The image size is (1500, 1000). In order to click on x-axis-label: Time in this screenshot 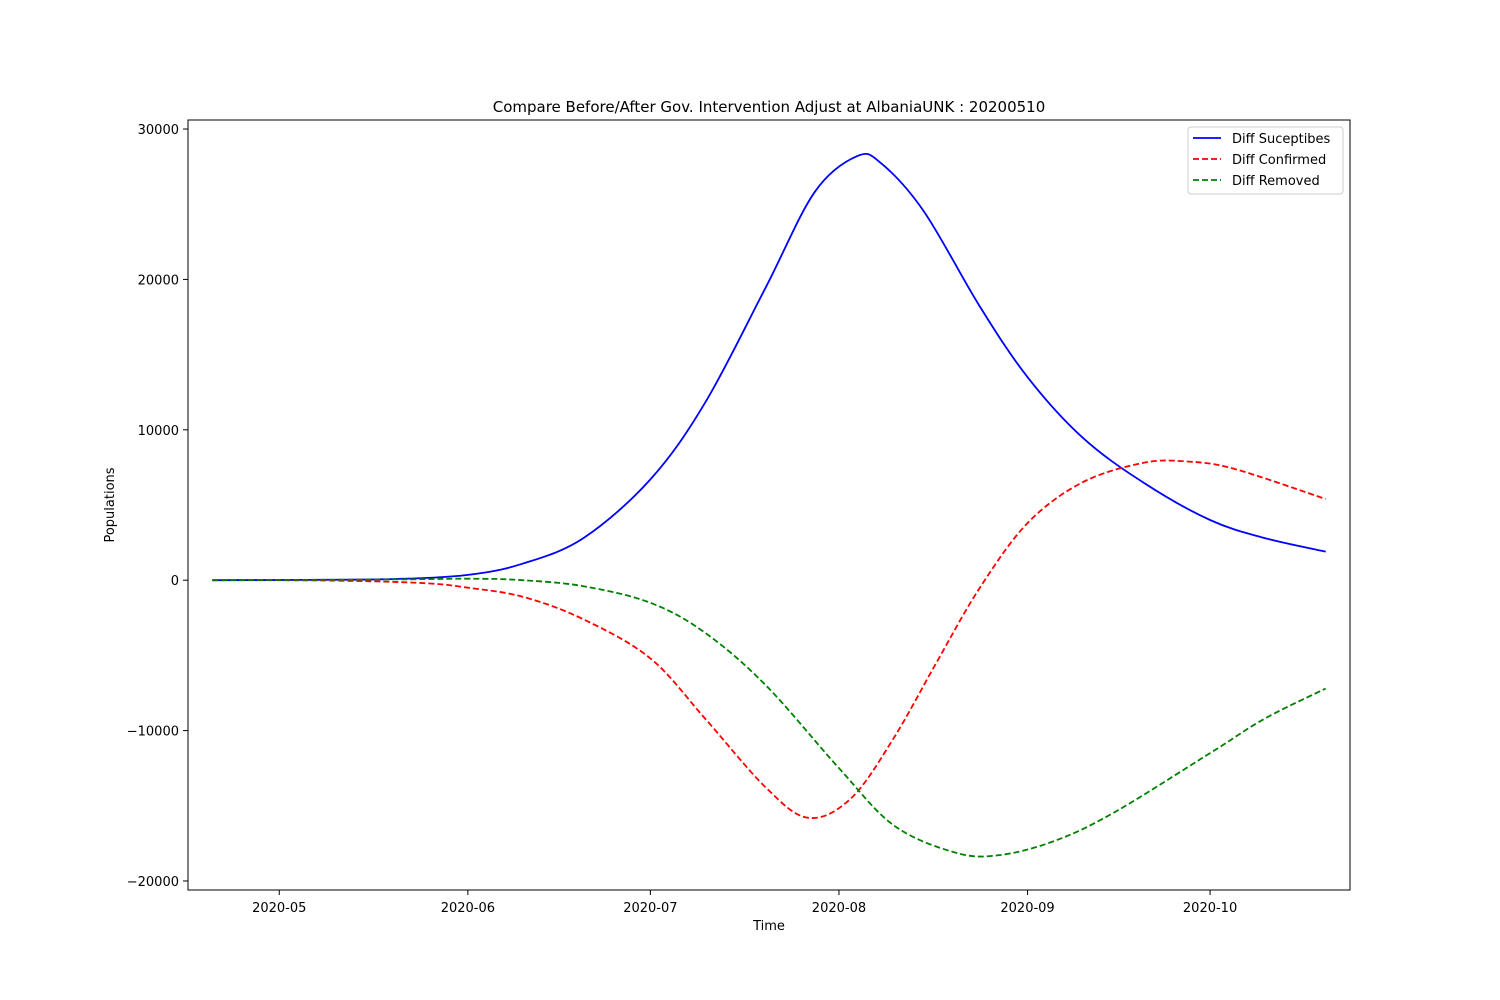, I will do `click(768, 926)`.